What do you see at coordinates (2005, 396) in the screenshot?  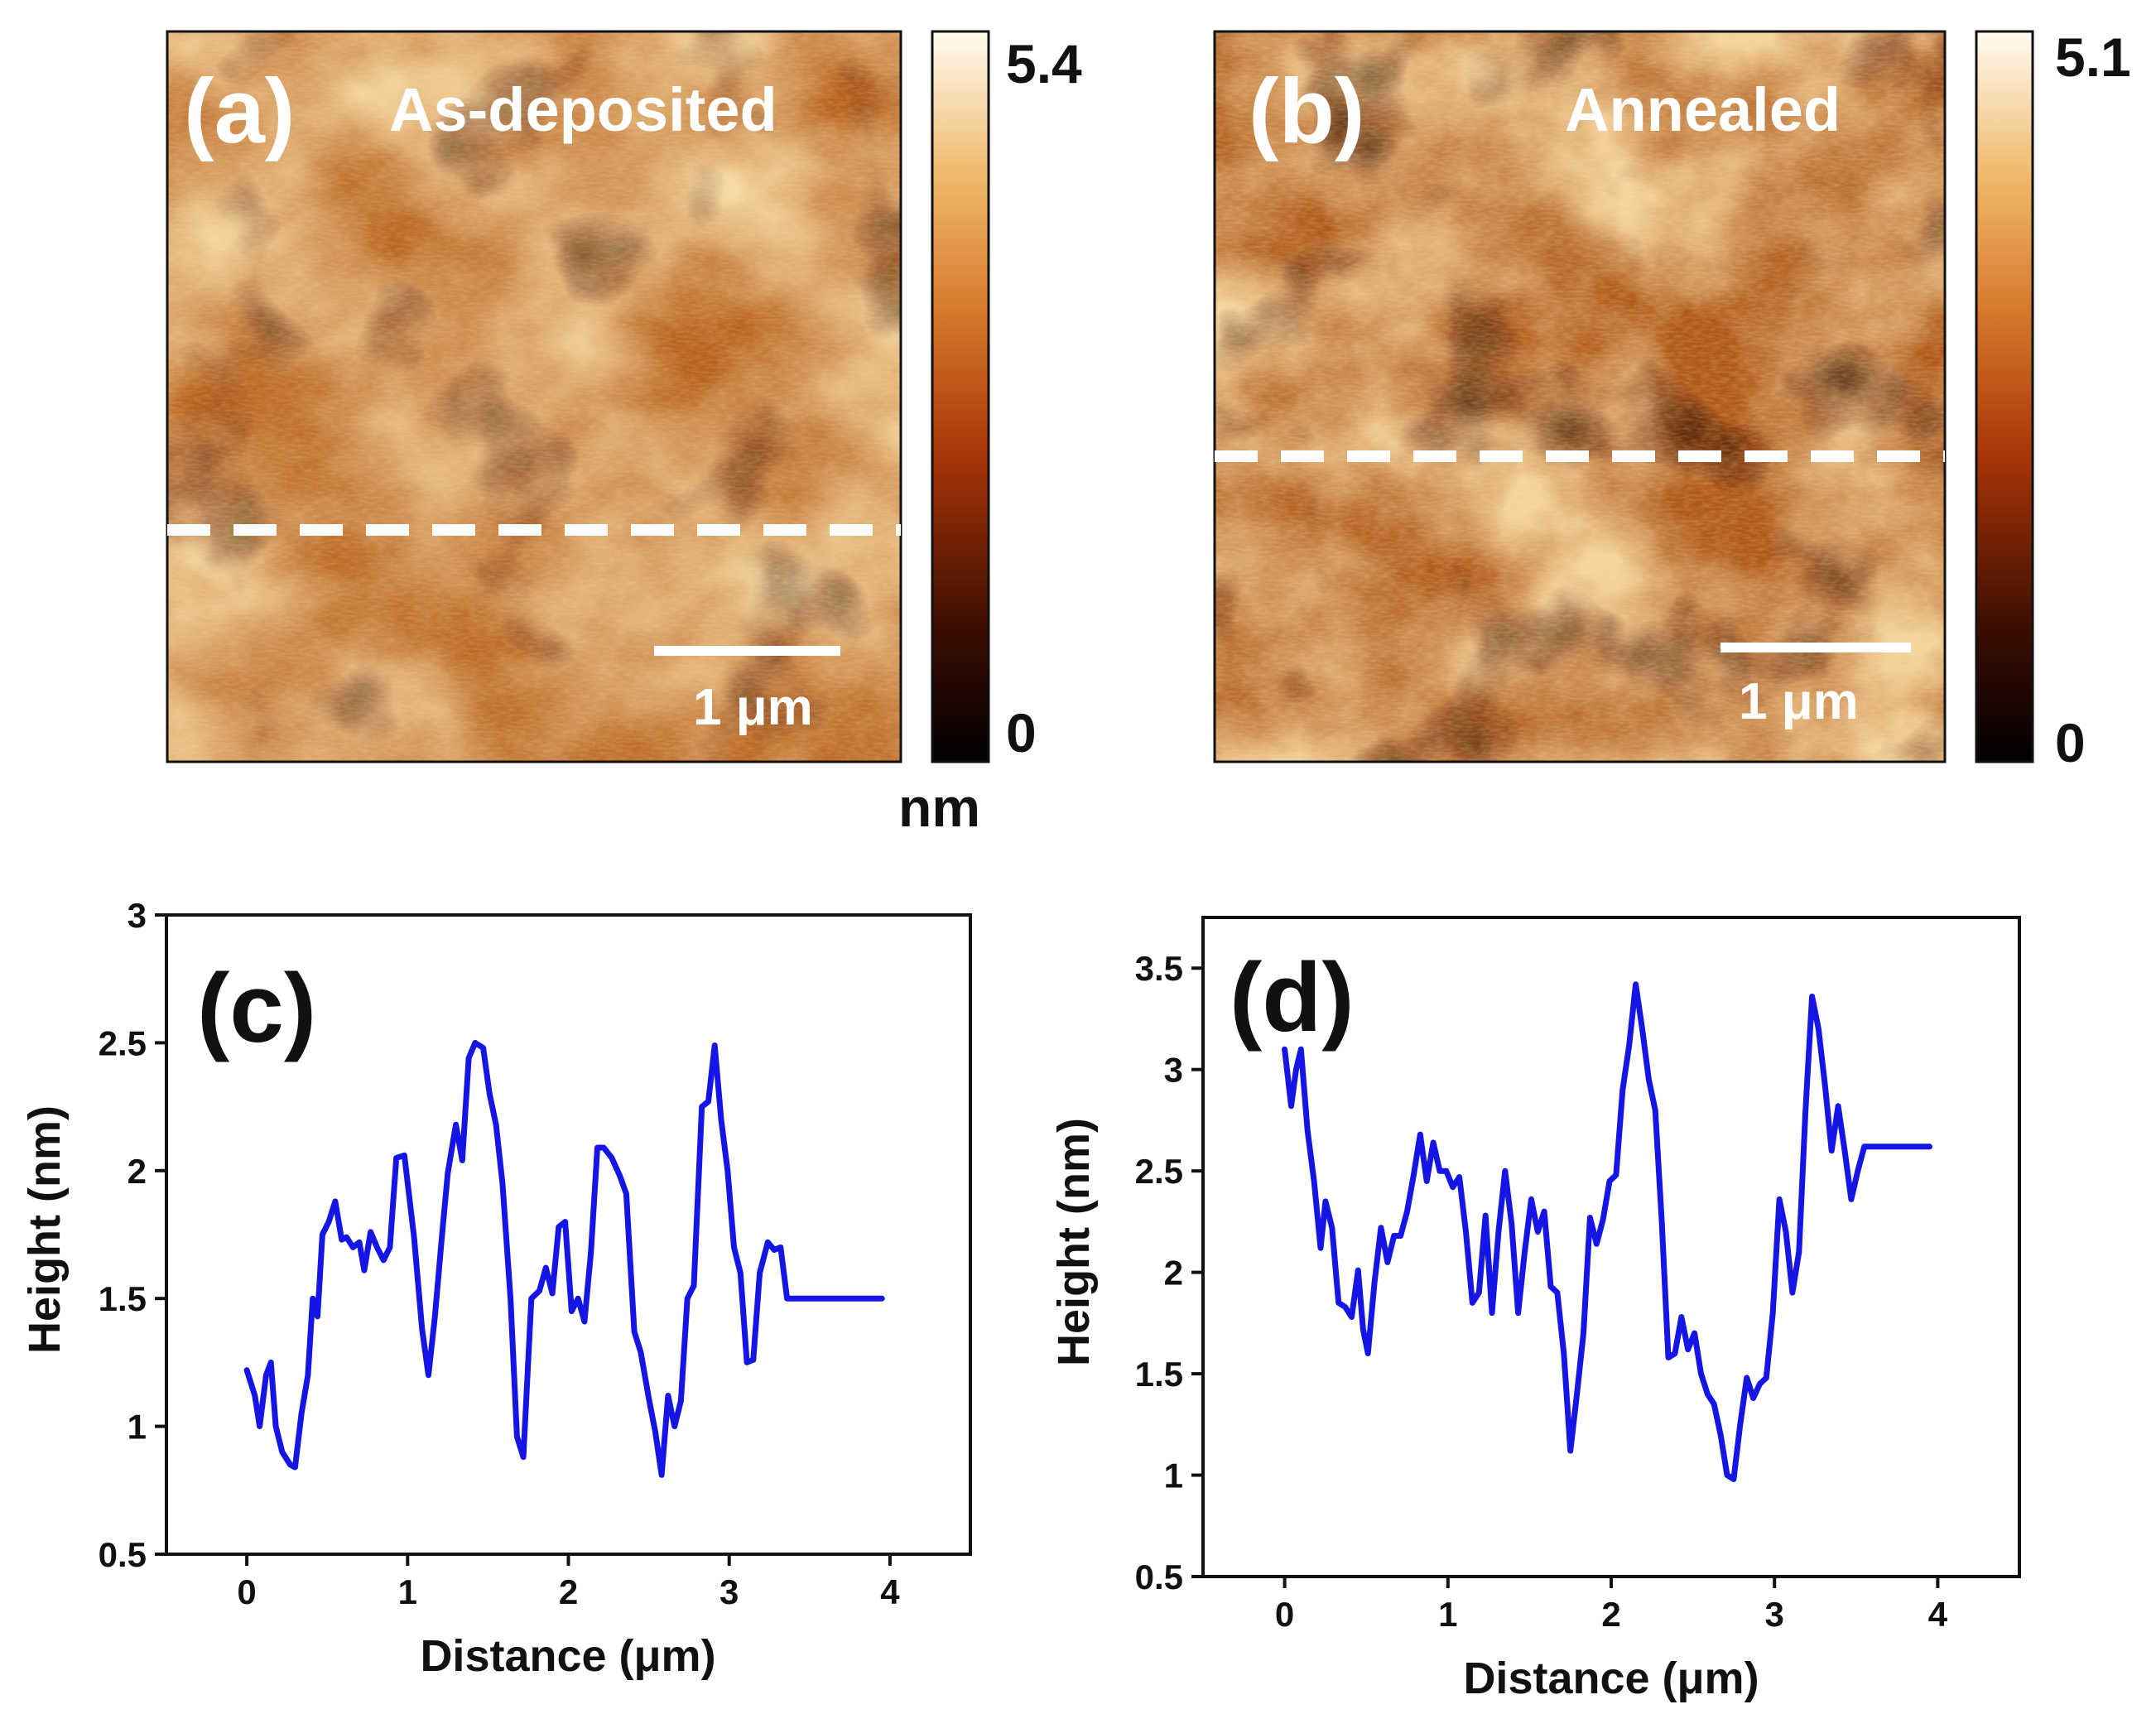 I see `colorbar-b` at bounding box center [2005, 396].